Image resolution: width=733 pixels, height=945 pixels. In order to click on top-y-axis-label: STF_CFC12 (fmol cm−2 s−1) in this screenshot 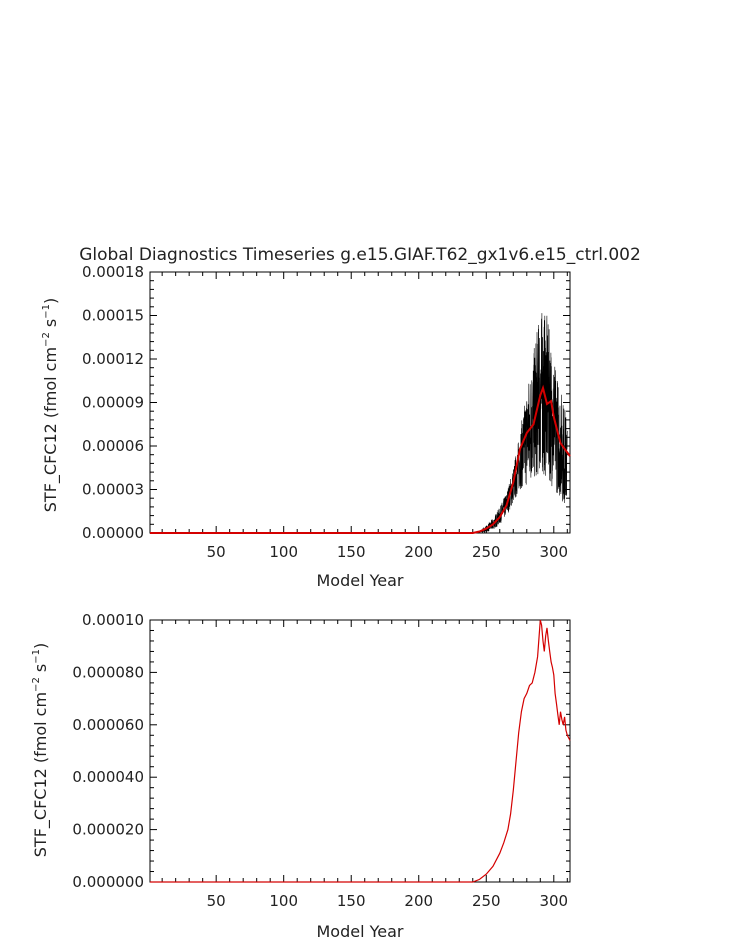, I will do `click(51, 405)`.